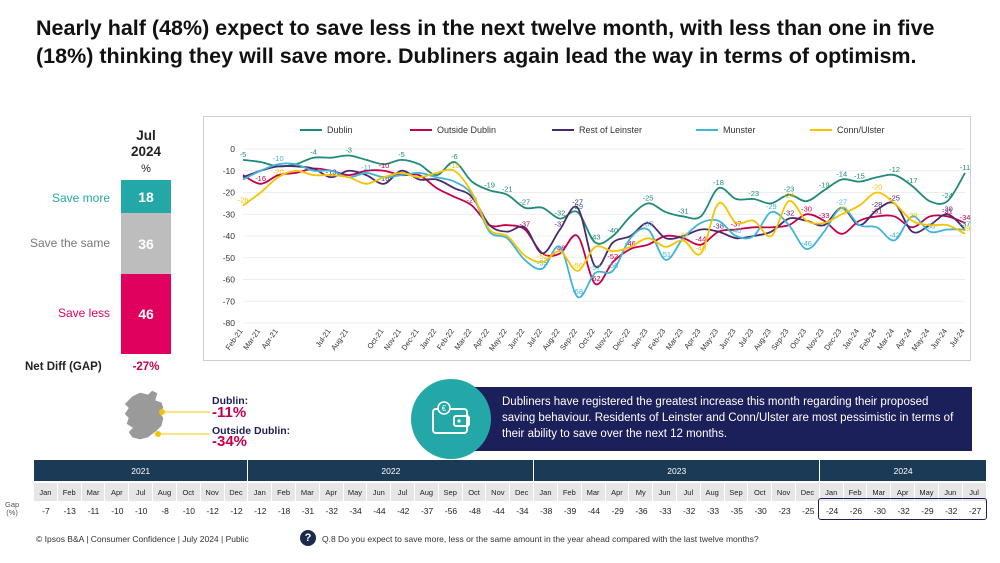 The height and width of the screenshot is (563, 1000). Describe the element at coordinates (927, 510) in the screenshot. I see `gap-value-cell: -29` at that location.